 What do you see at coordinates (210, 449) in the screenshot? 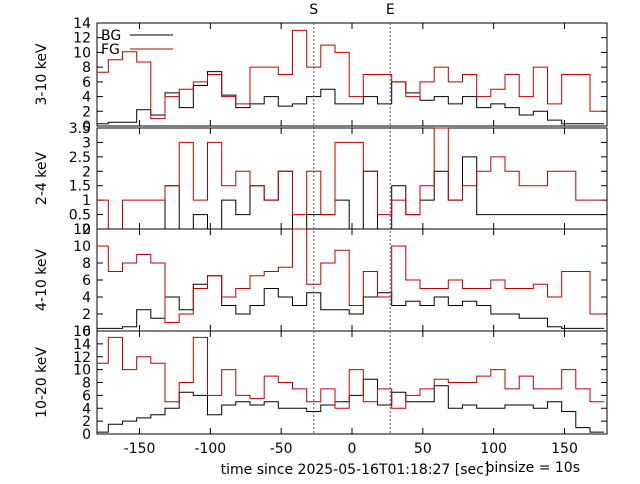
I see `x-tick-label: -100` at bounding box center [210, 449].